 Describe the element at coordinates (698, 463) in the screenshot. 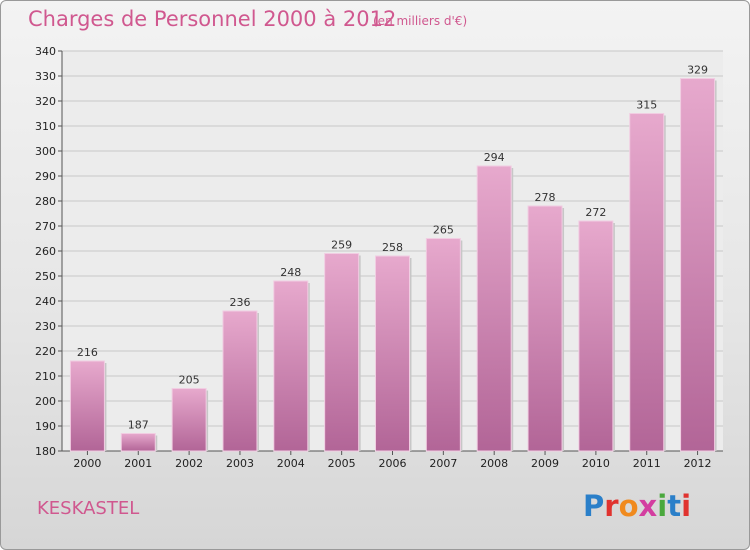

I see `x-tick-label: 2012` at that location.